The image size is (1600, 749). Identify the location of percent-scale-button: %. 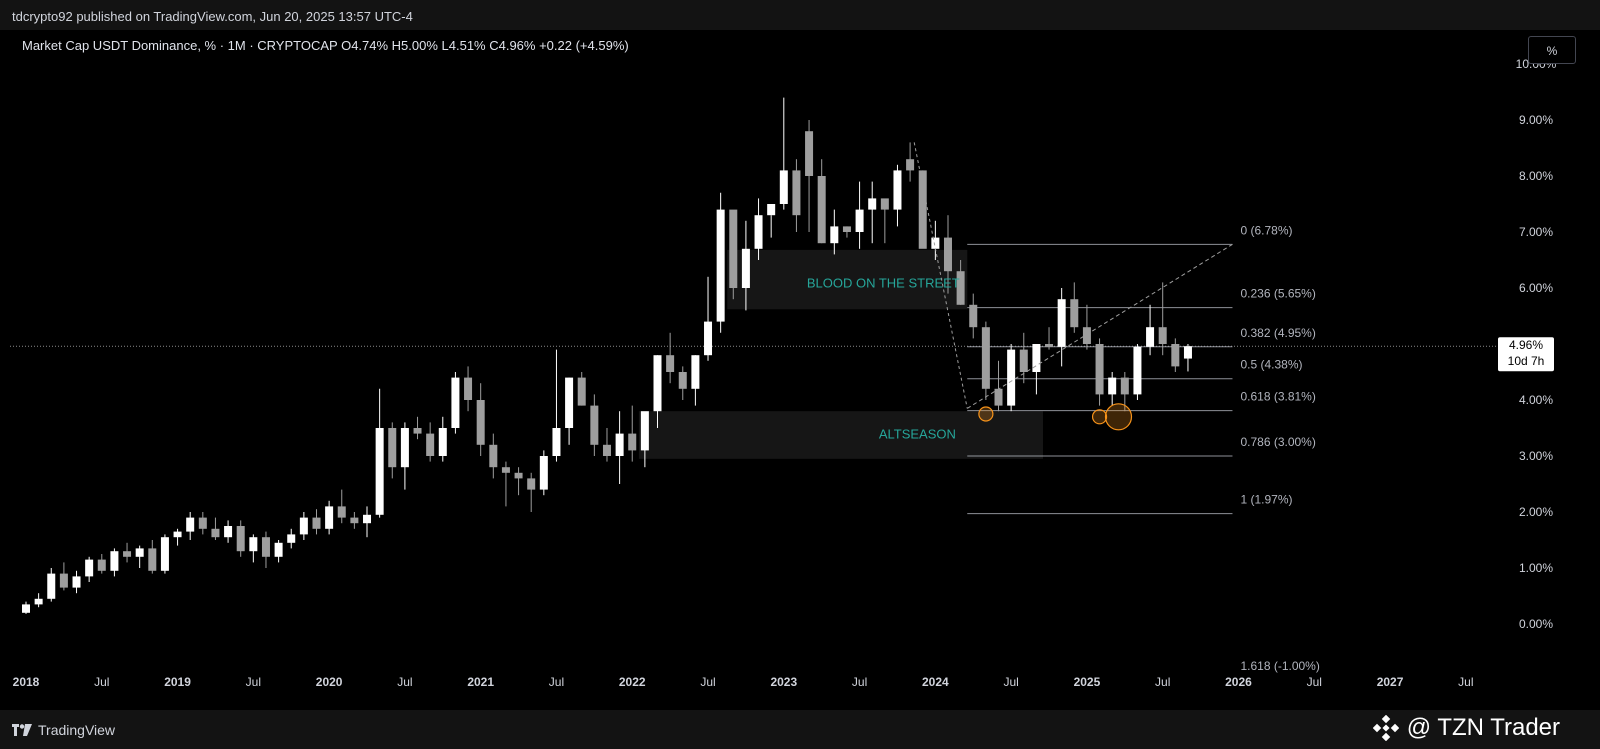
(1552, 50).